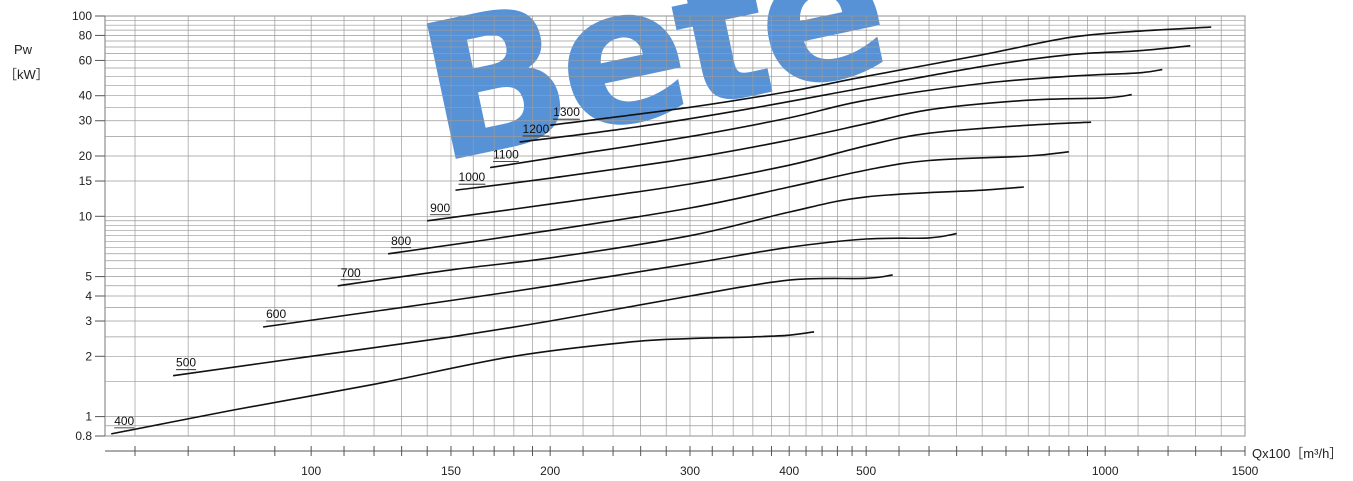  What do you see at coordinates (124, 421) in the screenshot?
I see `series-label-400: 400` at bounding box center [124, 421].